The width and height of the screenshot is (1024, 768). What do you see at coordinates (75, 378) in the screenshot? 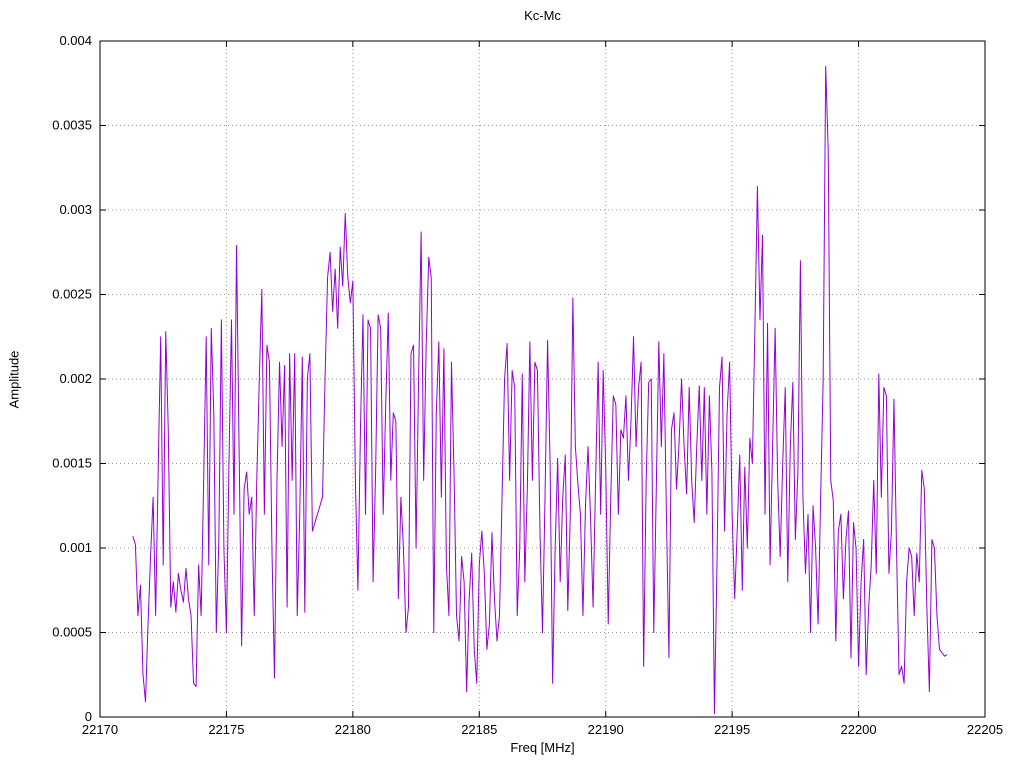
I see `y-tick-label: 0.002` at bounding box center [75, 378].